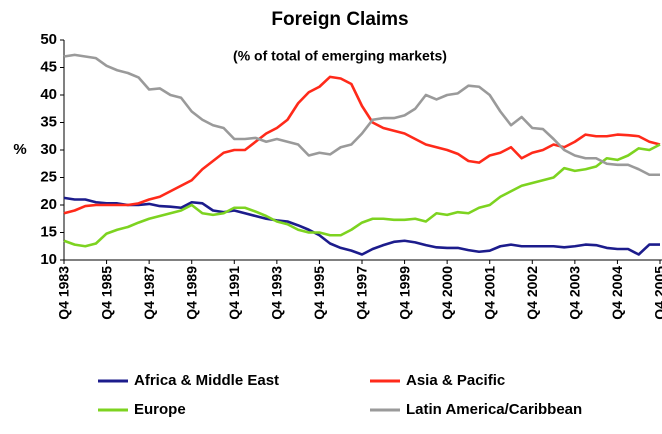 This screenshot has width=662, height=434. I want to click on y-tick-label: 10, so click(48, 259).